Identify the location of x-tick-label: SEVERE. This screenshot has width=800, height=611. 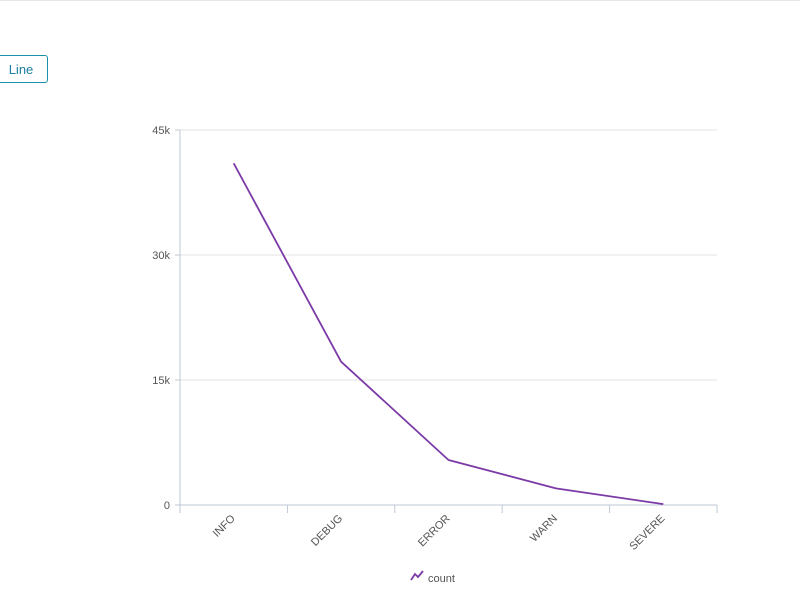
(647, 533).